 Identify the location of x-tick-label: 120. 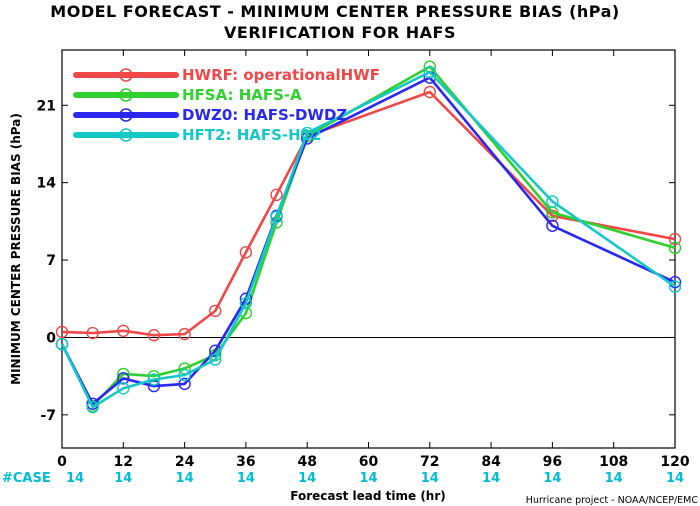
(674, 462).